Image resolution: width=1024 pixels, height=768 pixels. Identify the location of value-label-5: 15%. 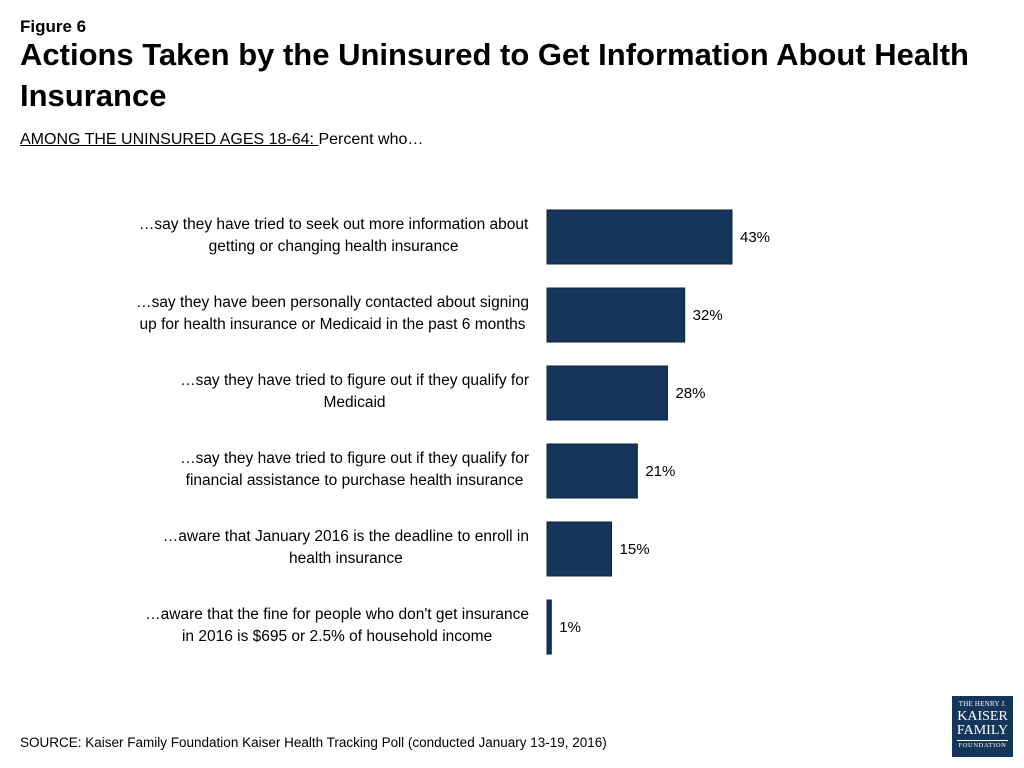
(635, 549).